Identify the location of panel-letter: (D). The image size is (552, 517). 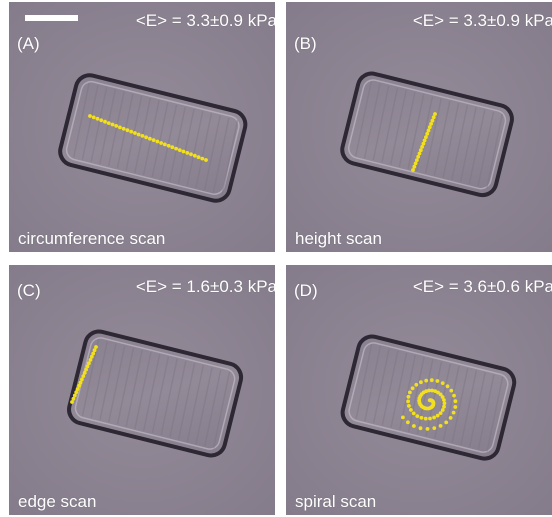
(306, 290).